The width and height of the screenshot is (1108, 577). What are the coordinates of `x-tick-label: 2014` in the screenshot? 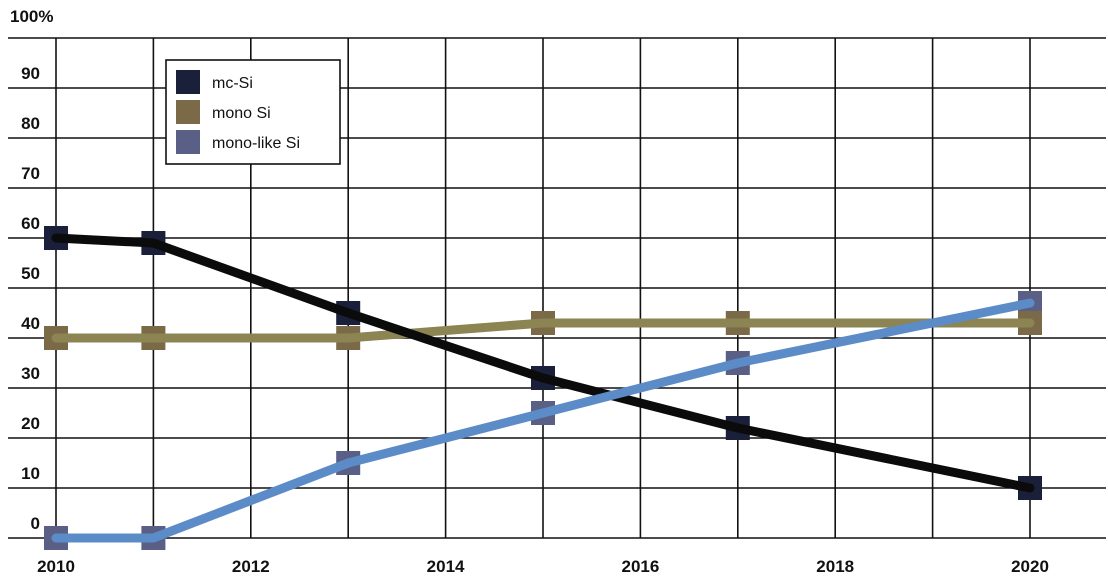 It's located at (446, 566).